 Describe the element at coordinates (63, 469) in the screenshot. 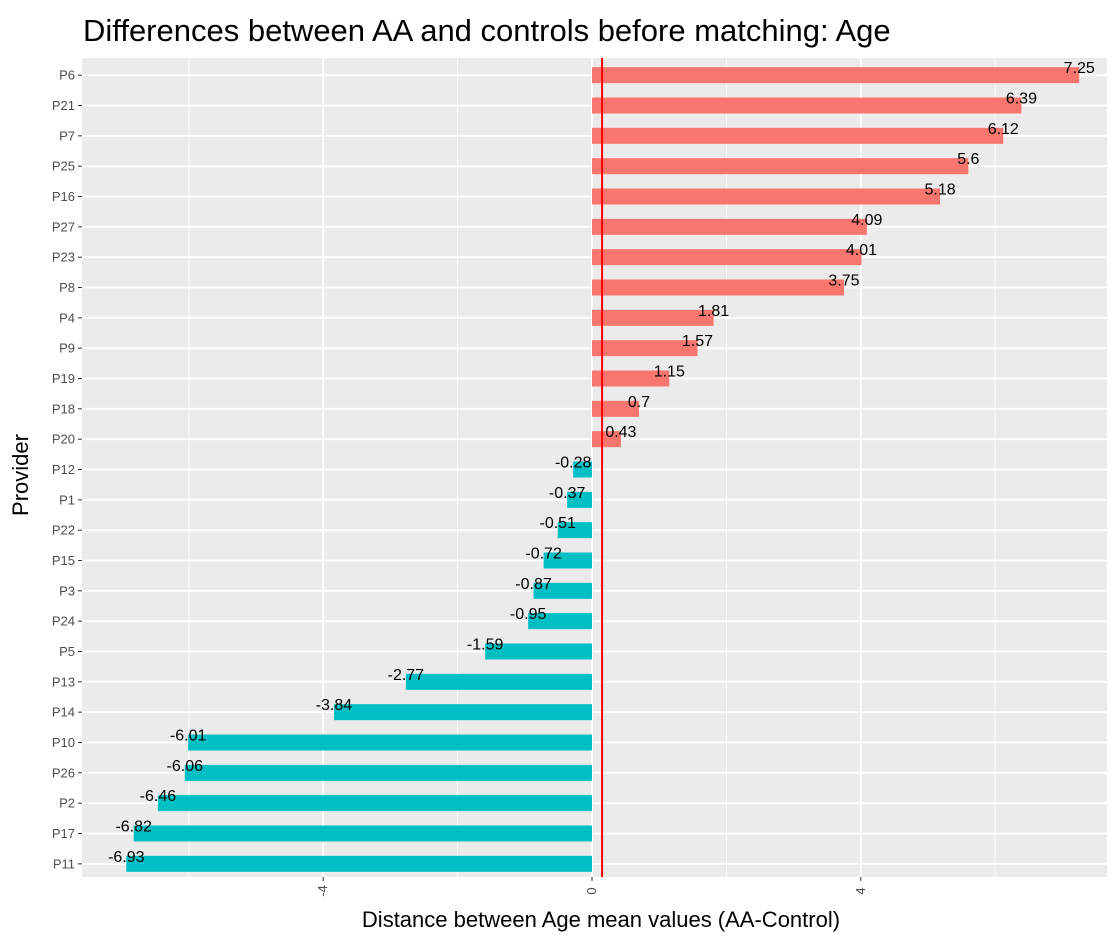

I see `y-tick-label: P12` at that location.